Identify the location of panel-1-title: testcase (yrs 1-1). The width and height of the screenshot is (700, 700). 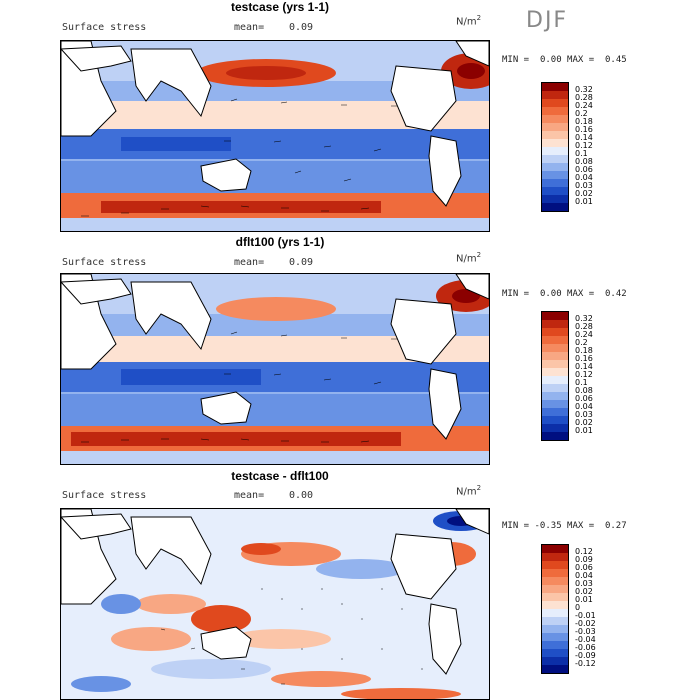
(280, 7).